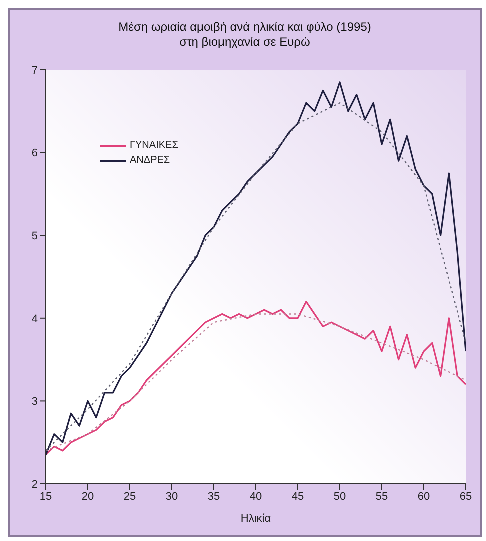 This screenshot has height=541, width=486. What do you see at coordinates (130, 496) in the screenshot?
I see `x-tick-label: 25` at bounding box center [130, 496].